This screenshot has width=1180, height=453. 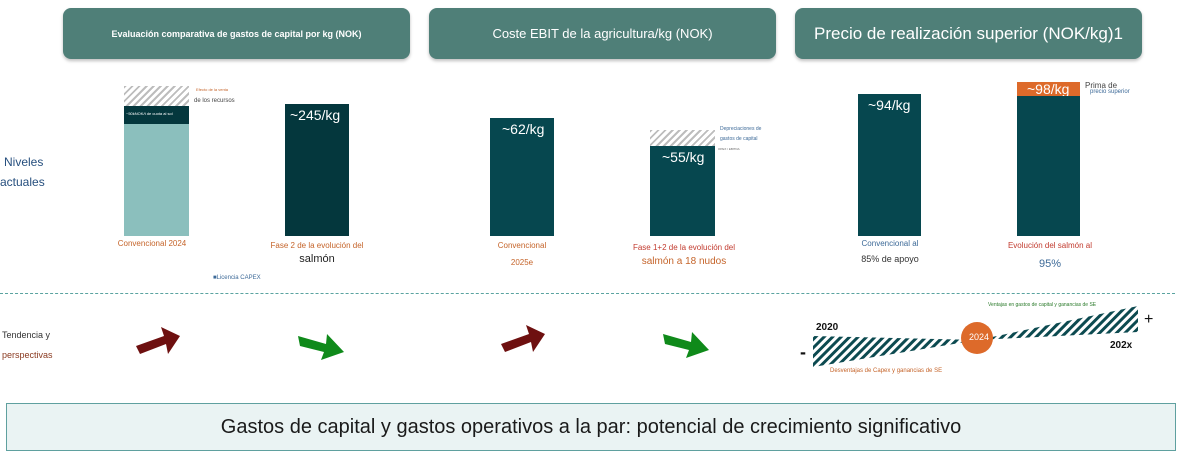 I want to click on ebit-phase12-hatch, so click(x=682, y=138).